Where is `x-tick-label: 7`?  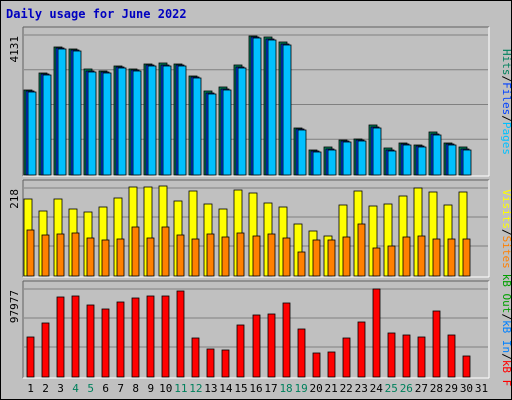 x-tick-label: 7 is located at coordinates (120, 388).